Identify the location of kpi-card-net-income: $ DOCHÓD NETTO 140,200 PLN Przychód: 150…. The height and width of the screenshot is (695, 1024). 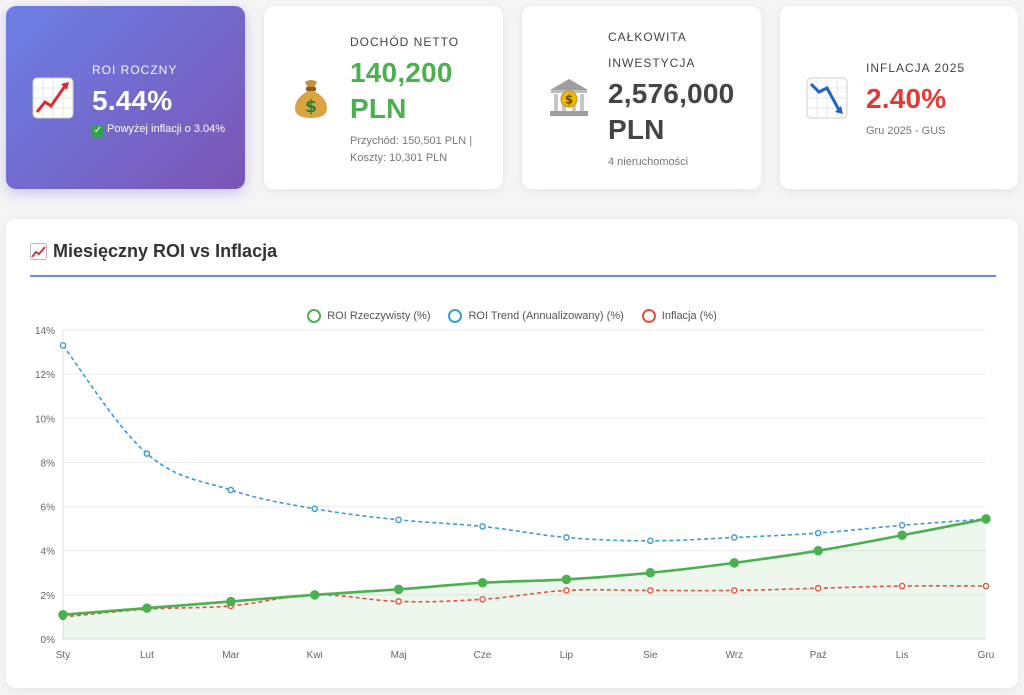
(383, 97).